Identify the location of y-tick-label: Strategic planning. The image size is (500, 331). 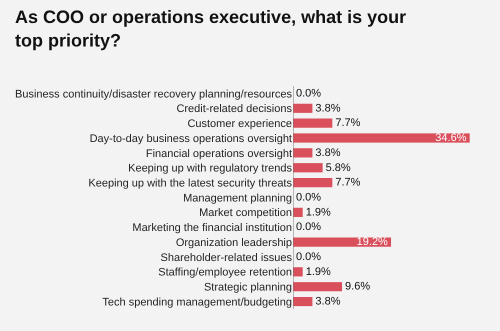
(248, 288).